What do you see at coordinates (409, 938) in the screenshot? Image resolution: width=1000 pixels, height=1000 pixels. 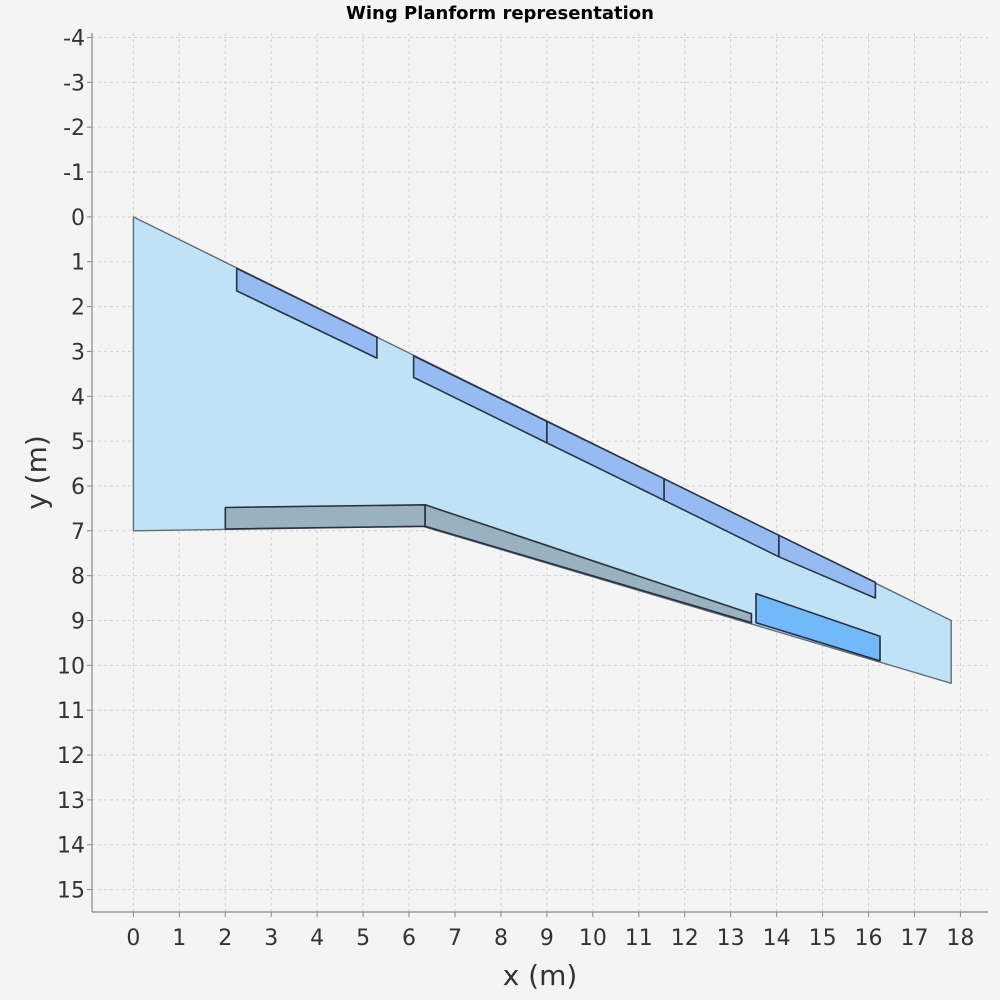 I see `x-tick-label: 6` at bounding box center [409, 938].